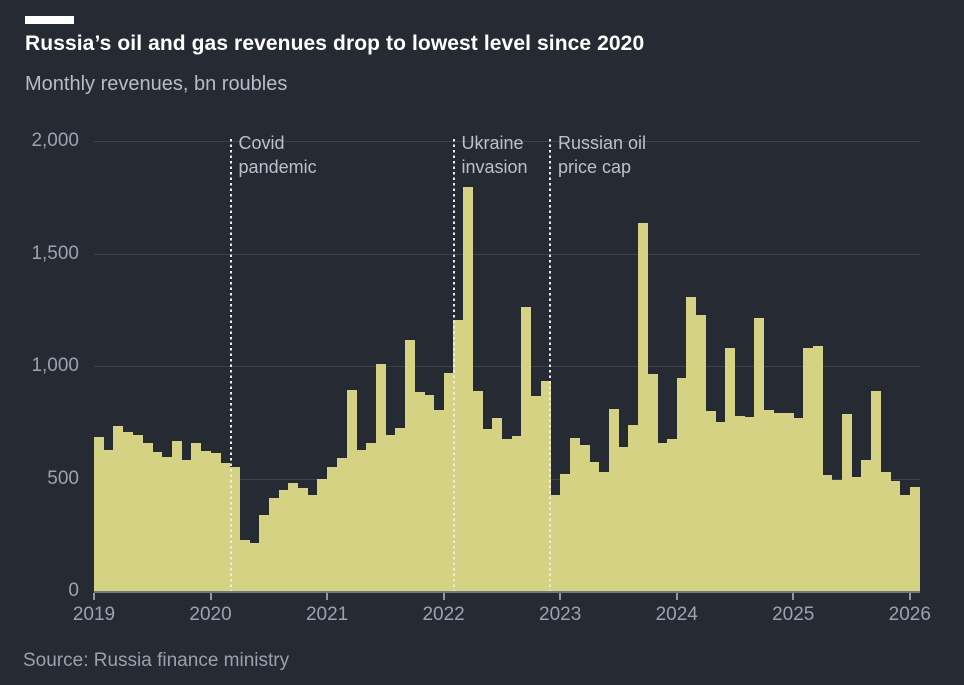 The width and height of the screenshot is (964, 685). I want to click on y-axis-label: 500, so click(63, 478).